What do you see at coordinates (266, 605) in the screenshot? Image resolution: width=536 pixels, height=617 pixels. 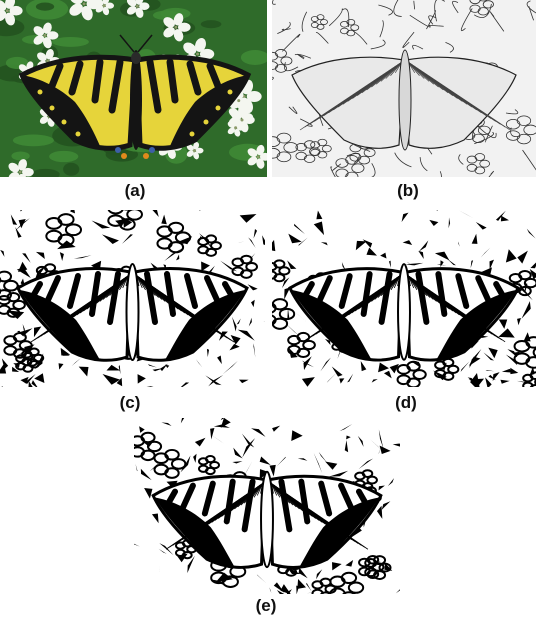 I see `panel-e-caption: (e)` at bounding box center [266, 605].